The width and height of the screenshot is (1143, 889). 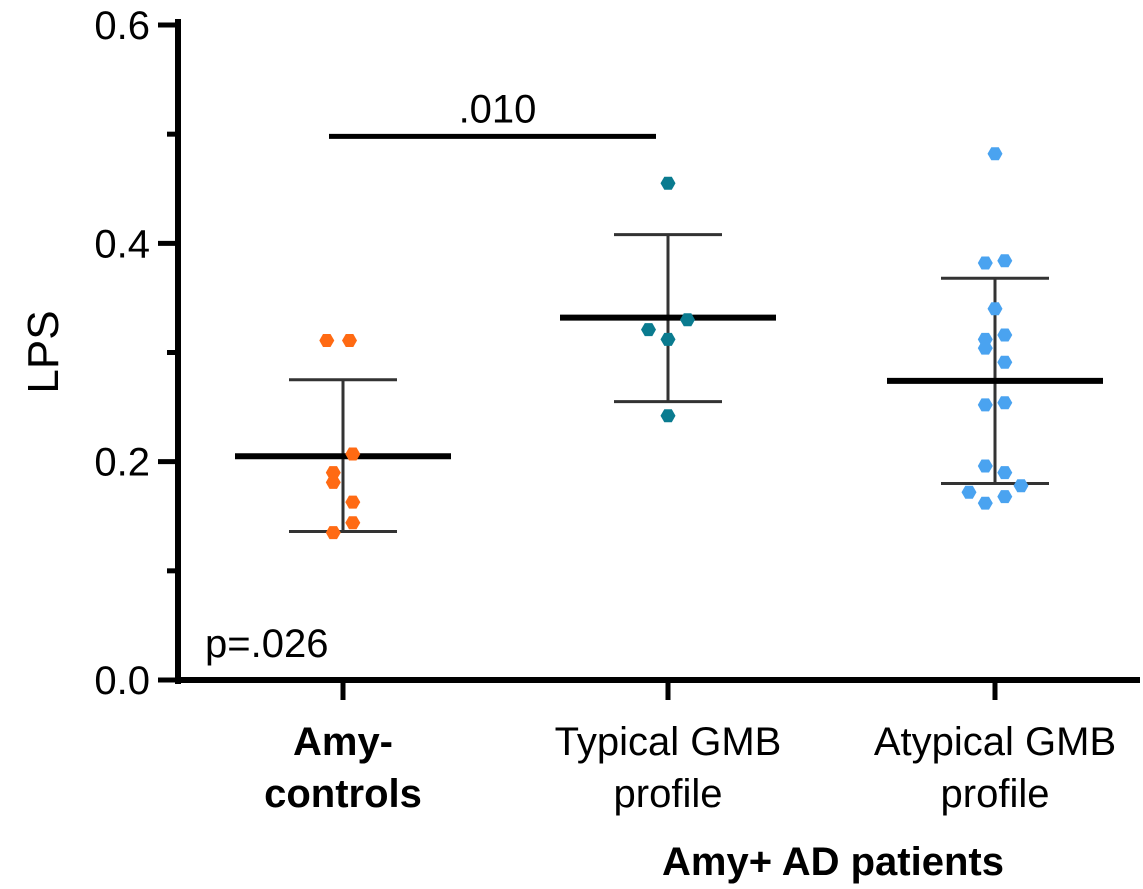 What do you see at coordinates (122, 244) in the screenshot?
I see `y-tick-label: 0.4` at bounding box center [122, 244].